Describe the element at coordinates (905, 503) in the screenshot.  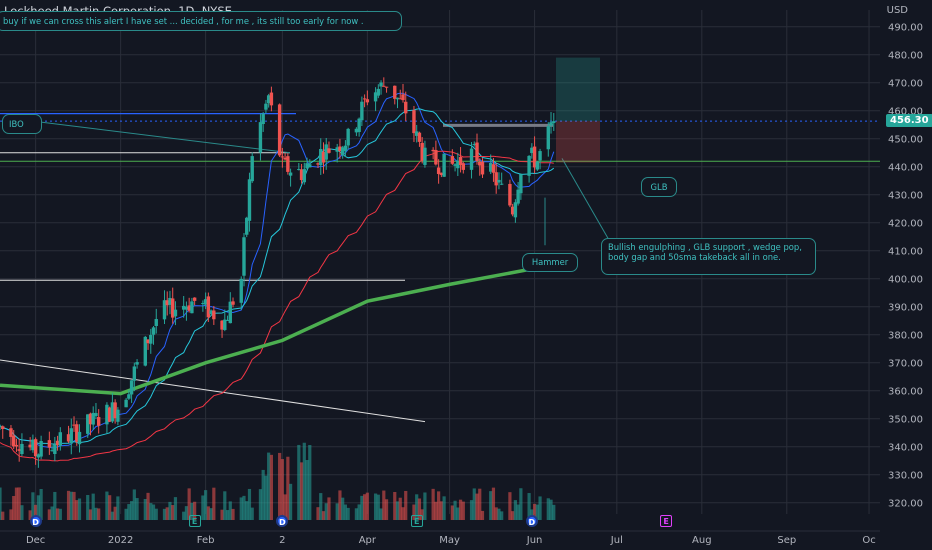
I see `y-tick-label: 320.00` at that location.